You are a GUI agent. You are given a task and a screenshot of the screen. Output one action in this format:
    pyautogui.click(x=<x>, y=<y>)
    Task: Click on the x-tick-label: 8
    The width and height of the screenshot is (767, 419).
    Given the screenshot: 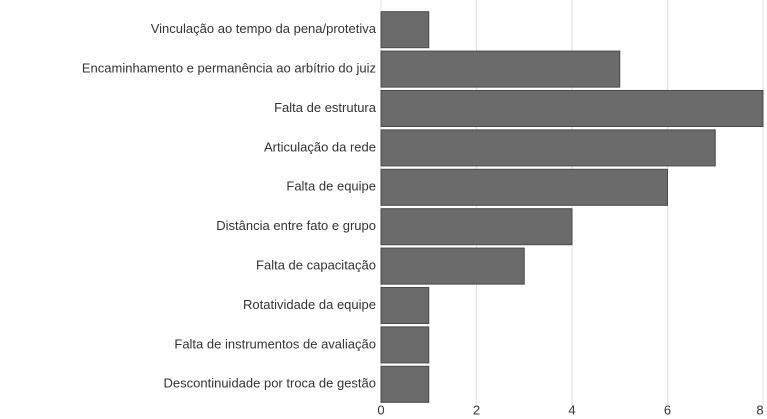 What is the action you would take?
    pyautogui.click(x=759, y=409)
    